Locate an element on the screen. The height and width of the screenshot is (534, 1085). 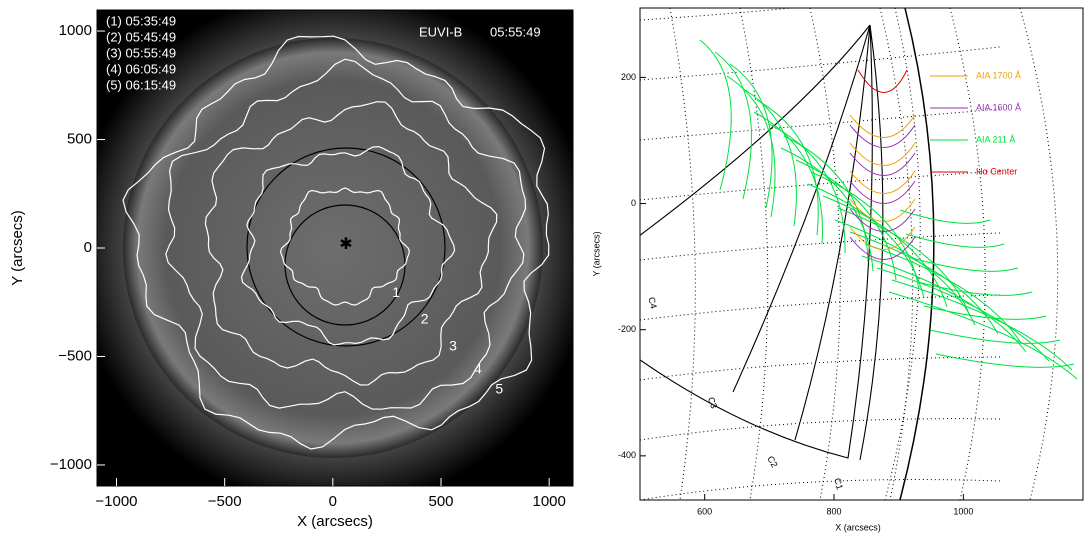
timestamp: 05:55:49 is located at coordinates (515, 31).